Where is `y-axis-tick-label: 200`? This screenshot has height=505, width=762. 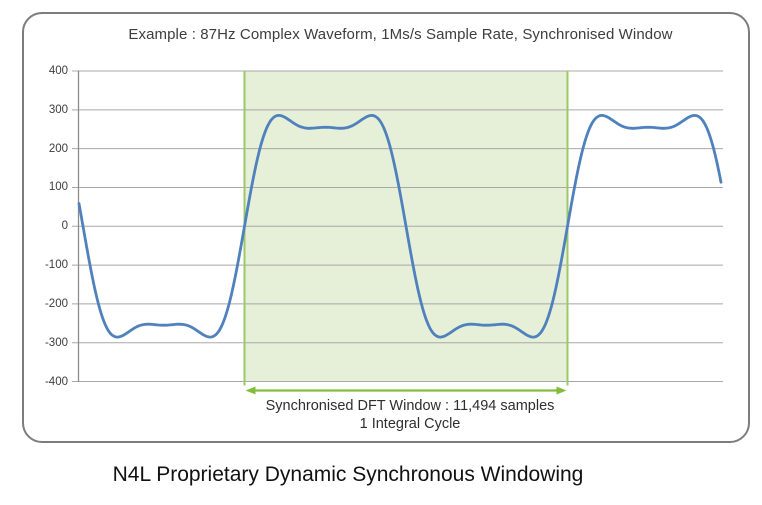 y-axis-tick-label: 200 is located at coordinates (58, 148).